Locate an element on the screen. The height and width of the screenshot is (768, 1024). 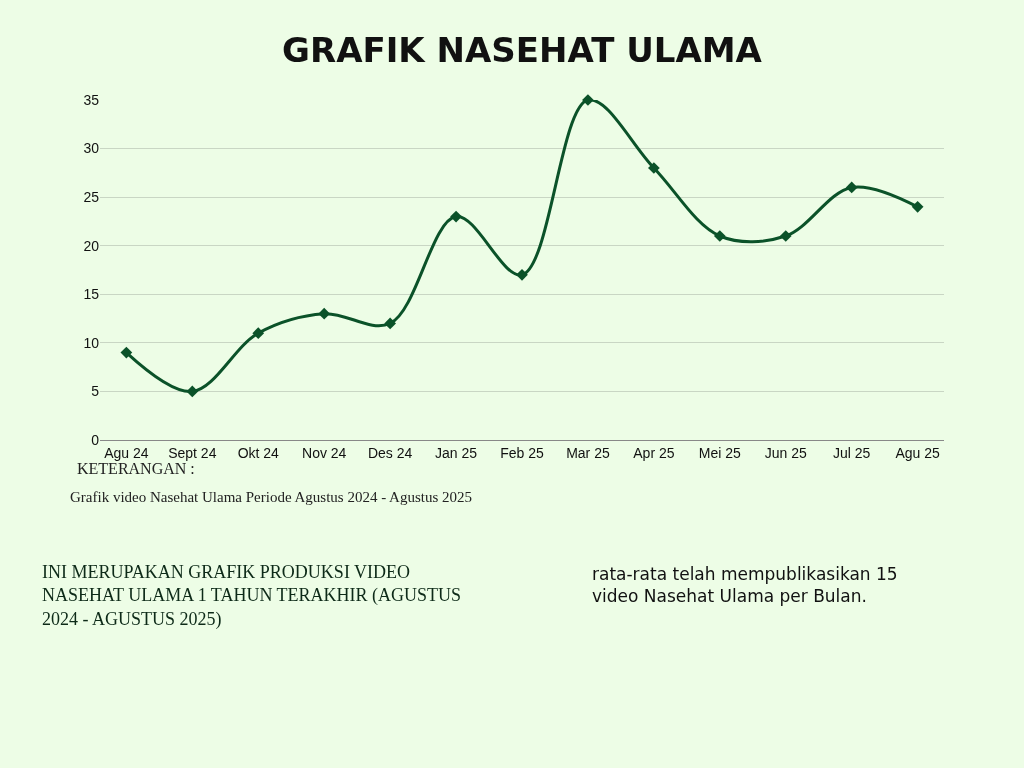
x-tick-label: Jun 25 is located at coordinates (785, 452).